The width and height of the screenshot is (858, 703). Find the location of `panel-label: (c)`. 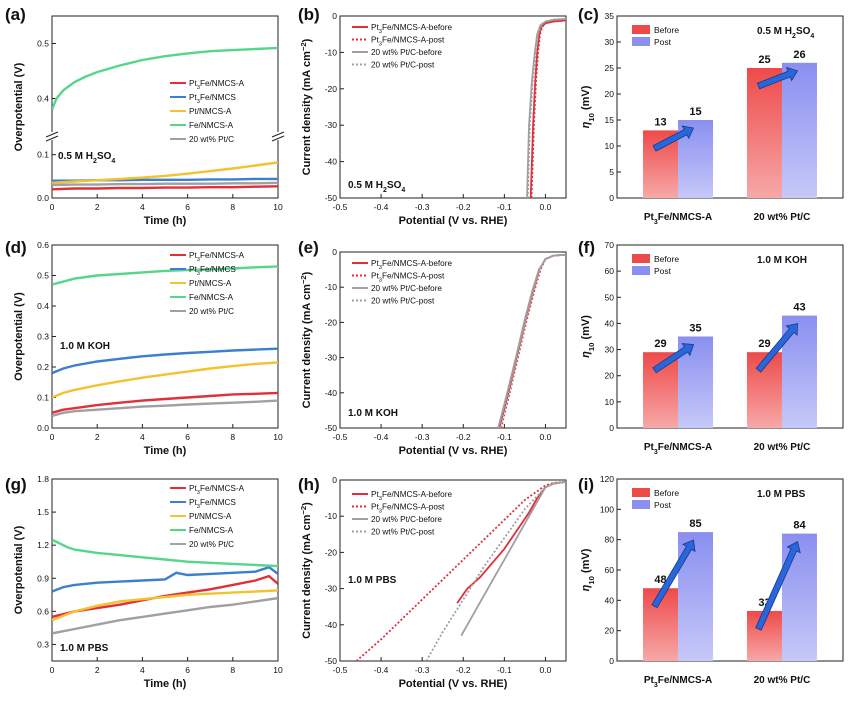

panel-label: (c) is located at coordinates (588, 14).